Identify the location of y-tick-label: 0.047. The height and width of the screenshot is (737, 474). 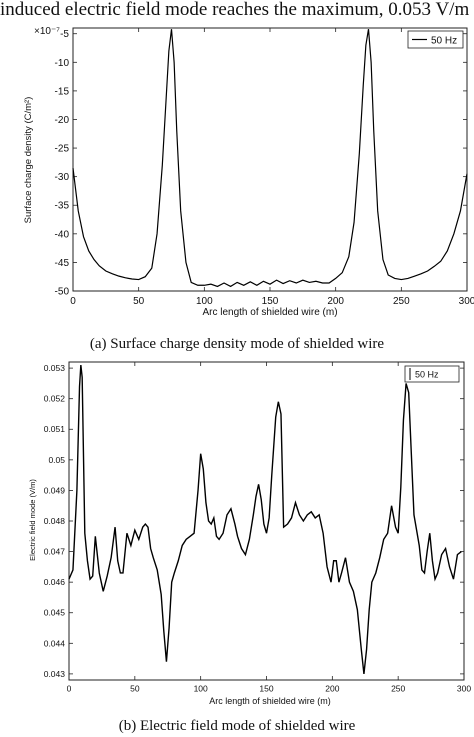
(55, 552).